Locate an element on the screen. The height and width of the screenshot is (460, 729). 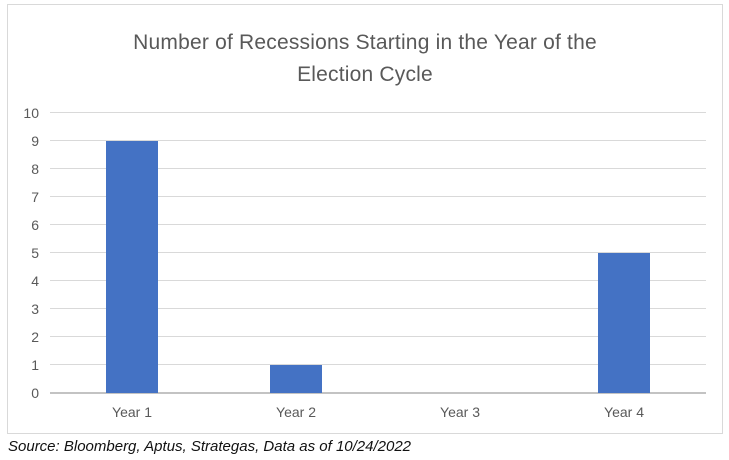
y-tick-label-6: 6 is located at coordinates (35, 225).